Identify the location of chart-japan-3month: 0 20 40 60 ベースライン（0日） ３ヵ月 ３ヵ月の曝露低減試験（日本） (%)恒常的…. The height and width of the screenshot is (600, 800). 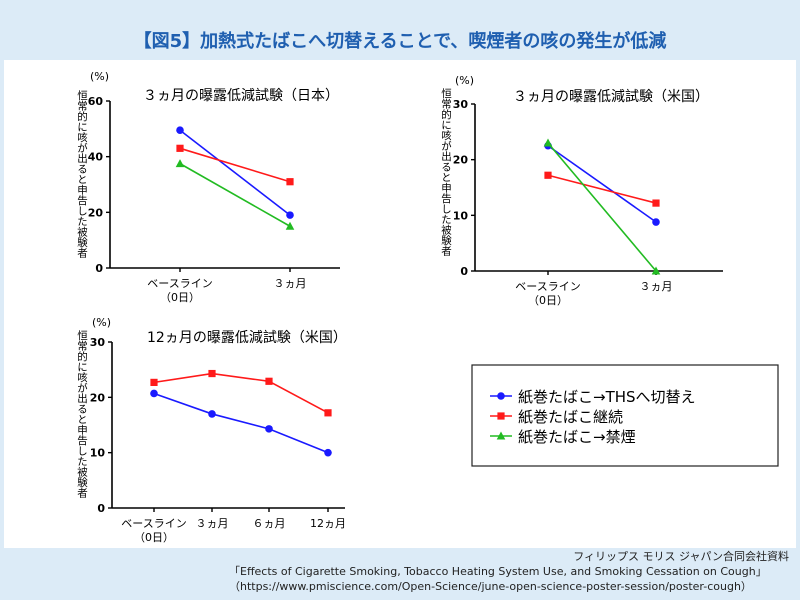
(208, 187).